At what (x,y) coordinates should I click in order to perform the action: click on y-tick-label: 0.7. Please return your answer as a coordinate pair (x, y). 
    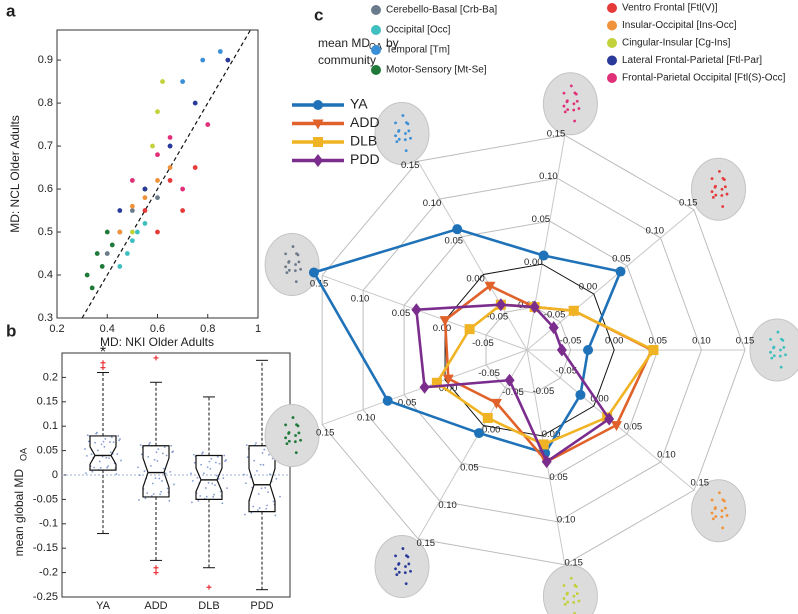
    Looking at the image, I should click on (45, 146).